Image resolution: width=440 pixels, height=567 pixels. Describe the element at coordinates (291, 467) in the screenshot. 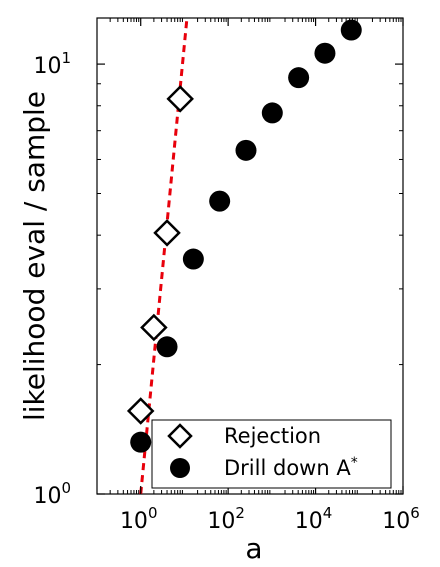

I see `legend-drill-down-label: Drill down A*` at that location.